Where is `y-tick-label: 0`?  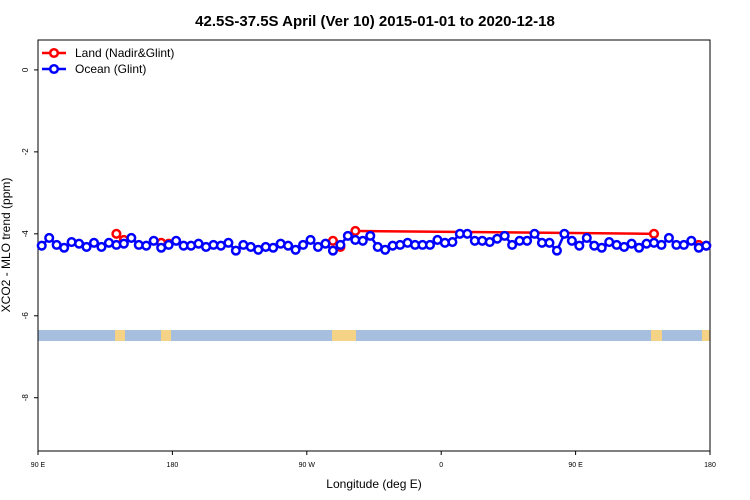 y-tick-label: 0 is located at coordinates (25, 69).